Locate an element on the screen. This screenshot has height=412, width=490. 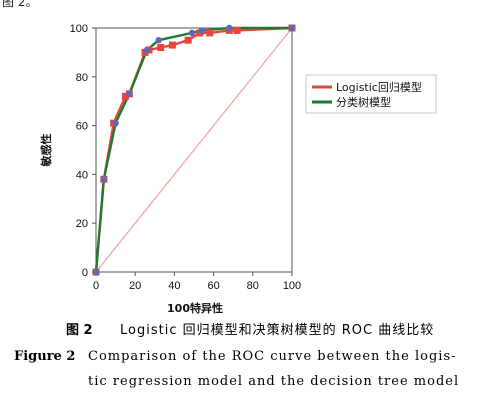
legend: Logistic回归模型 分类树模型 is located at coordinates (371, 94).